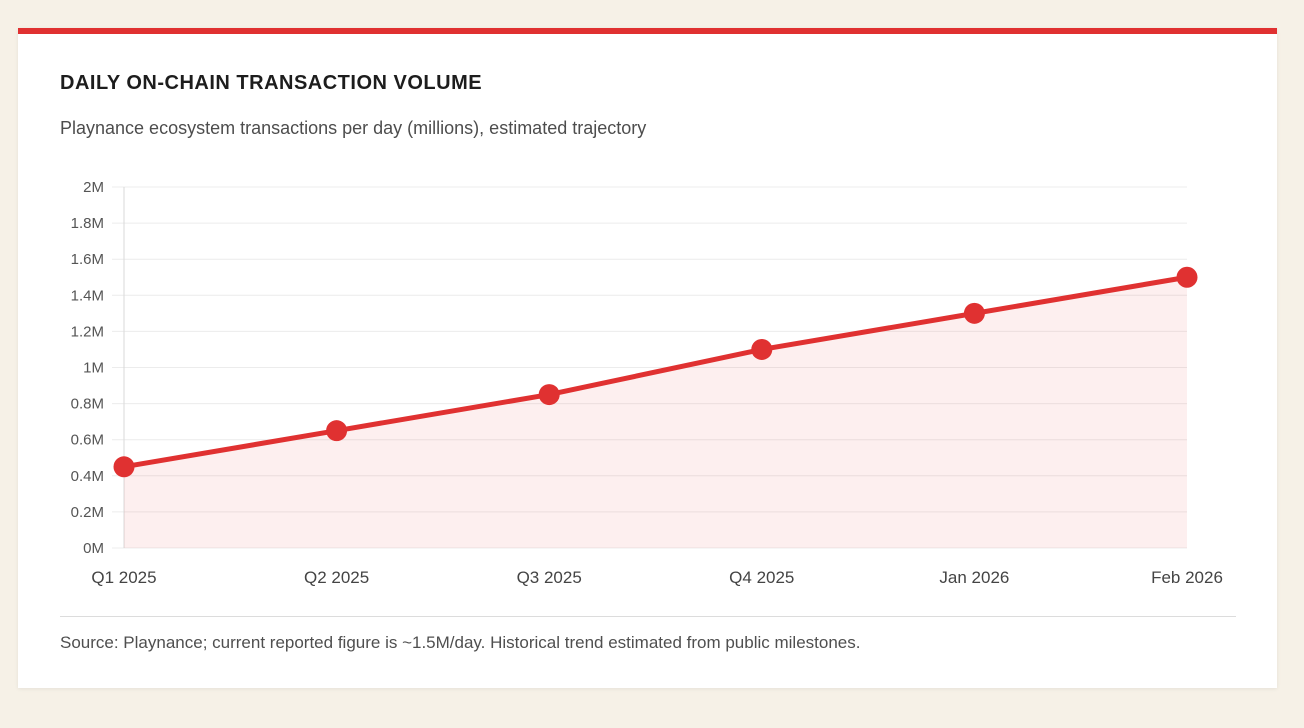 The width and height of the screenshot is (1304, 728). I want to click on x-axis-label: Q4 2025, so click(761, 577).